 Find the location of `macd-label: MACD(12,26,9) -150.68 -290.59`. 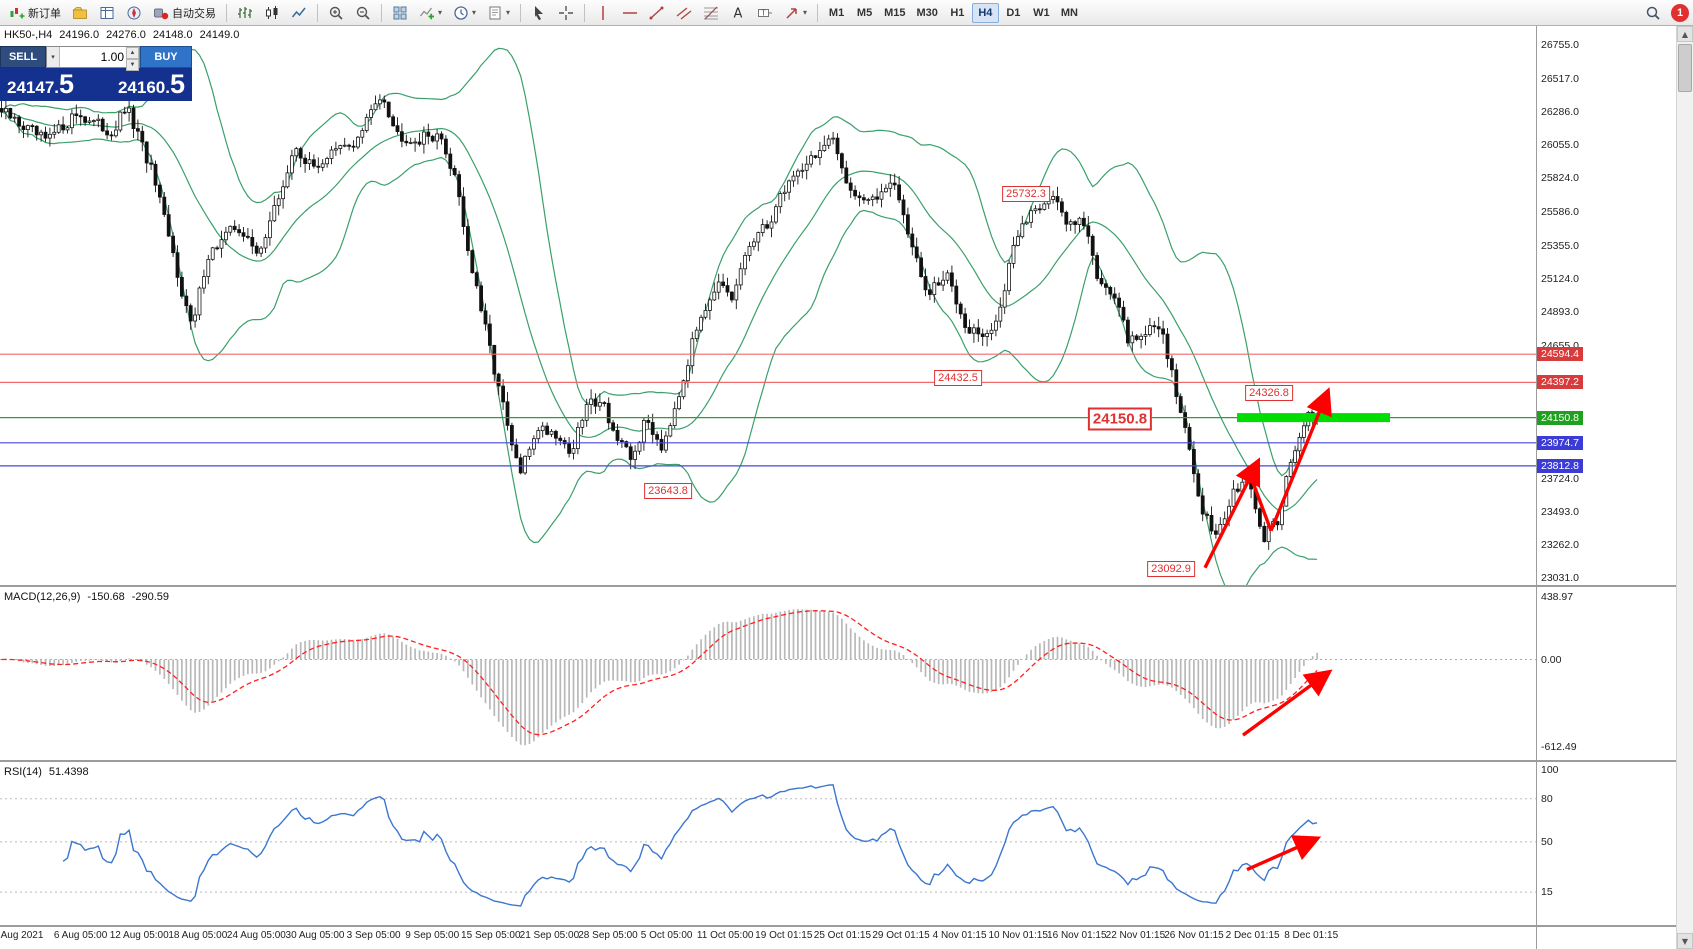

macd-label: MACD(12,26,9) -150.68 -290.59 is located at coordinates (86, 597).